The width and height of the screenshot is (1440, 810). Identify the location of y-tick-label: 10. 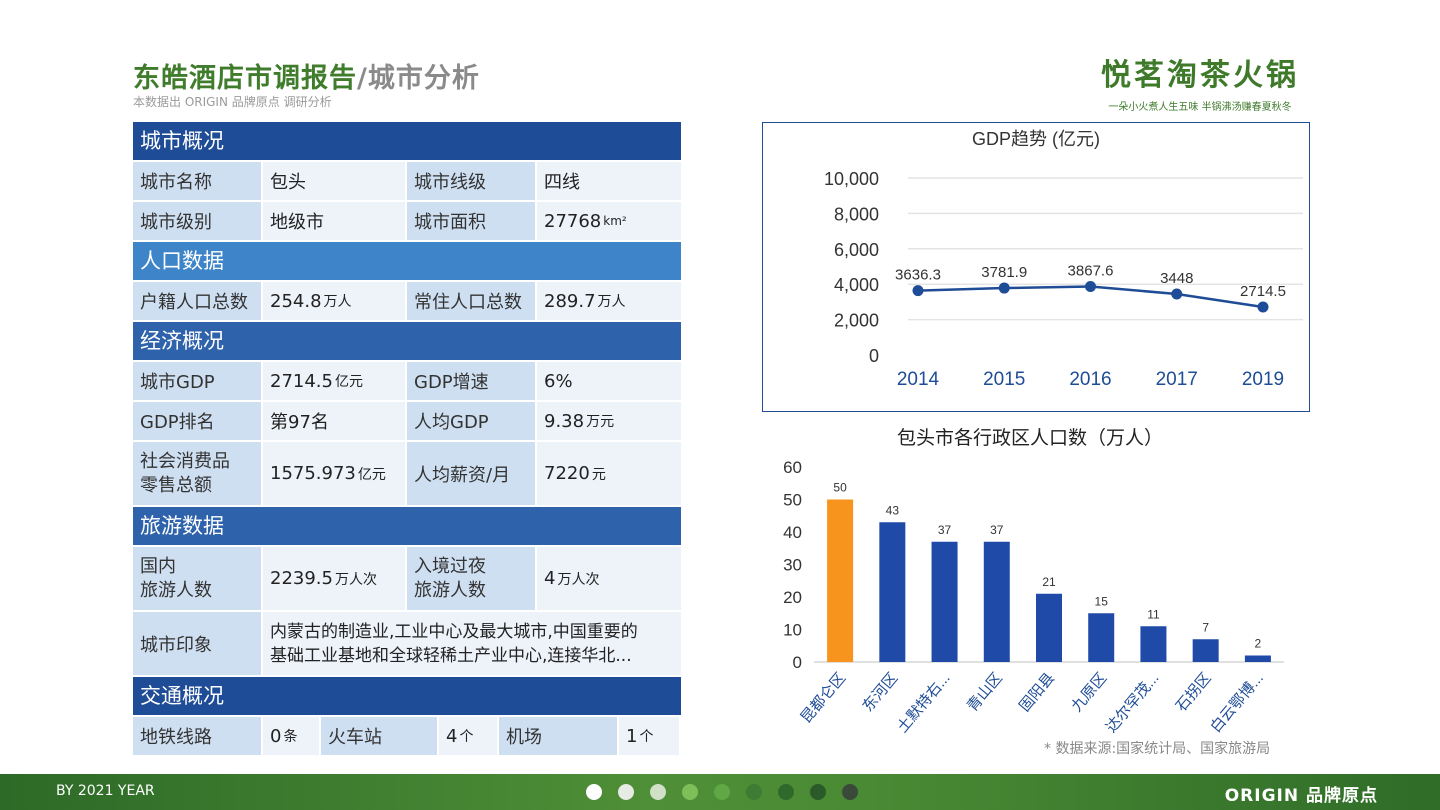
(792, 630).